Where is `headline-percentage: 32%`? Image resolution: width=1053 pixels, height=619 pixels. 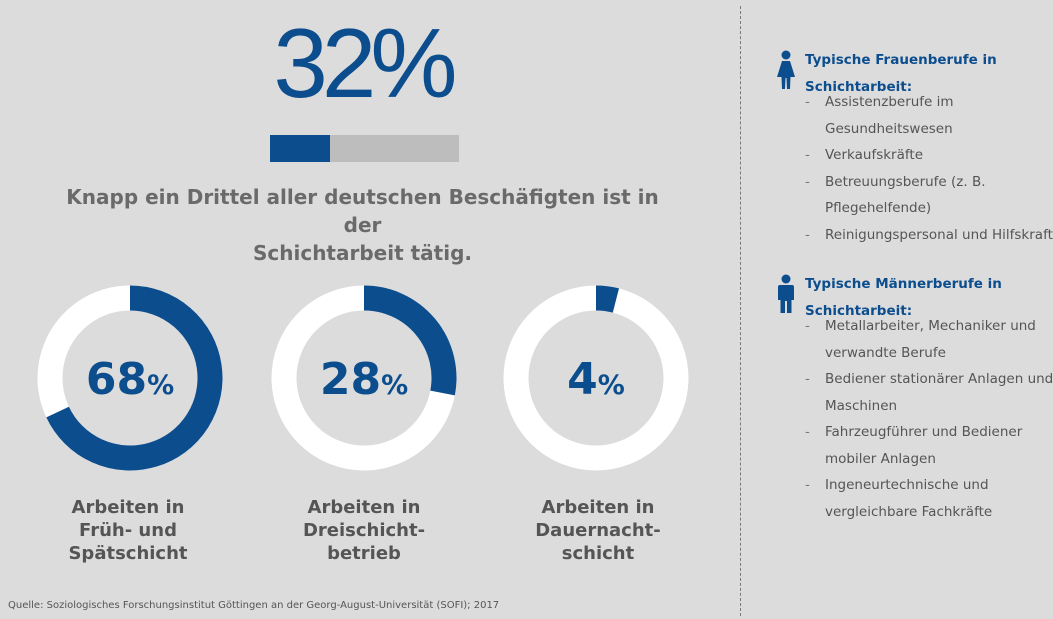
headline-percentage: 32% is located at coordinates (365, 63).